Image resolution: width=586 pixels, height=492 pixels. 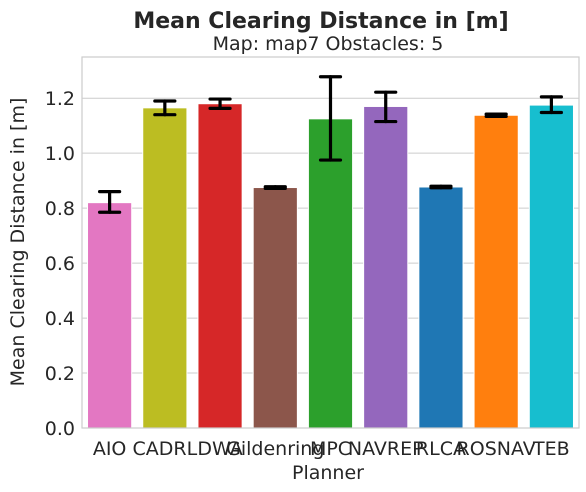 I want to click on bar-teb, so click(x=551, y=266).